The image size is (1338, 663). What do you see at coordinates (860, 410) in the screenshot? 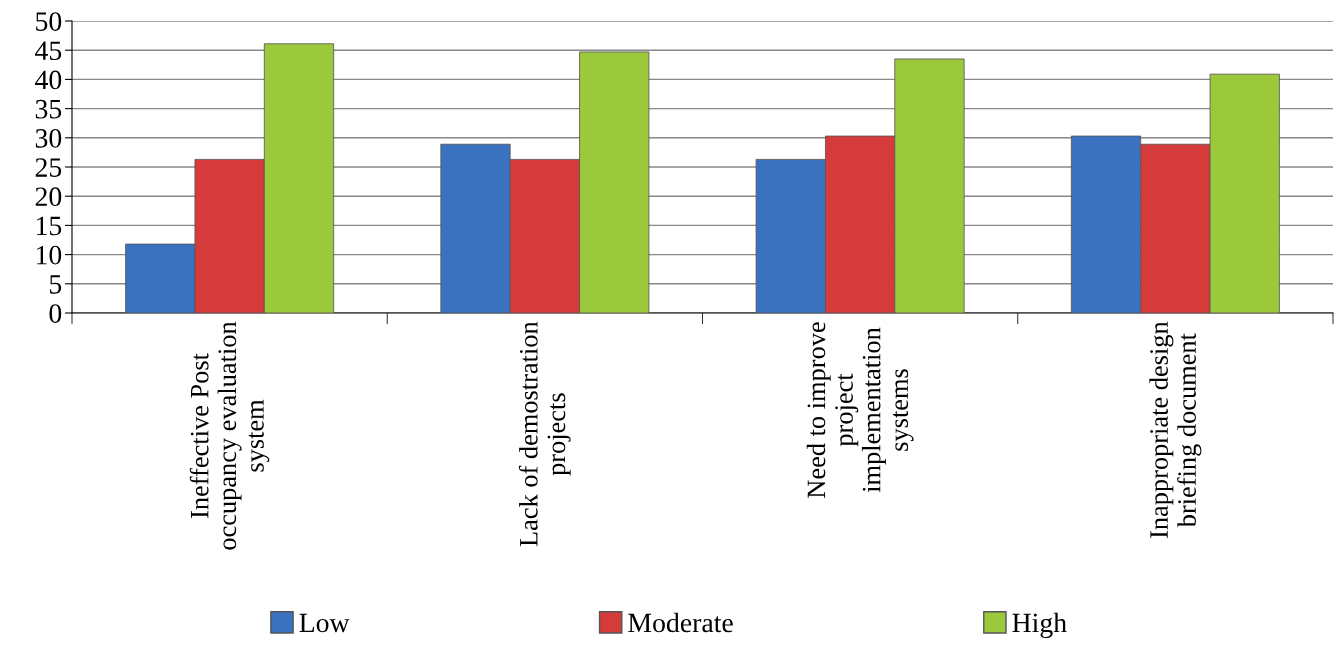
I see `x-tick-label: Need to improve project implementation systems` at bounding box center [860, 410].